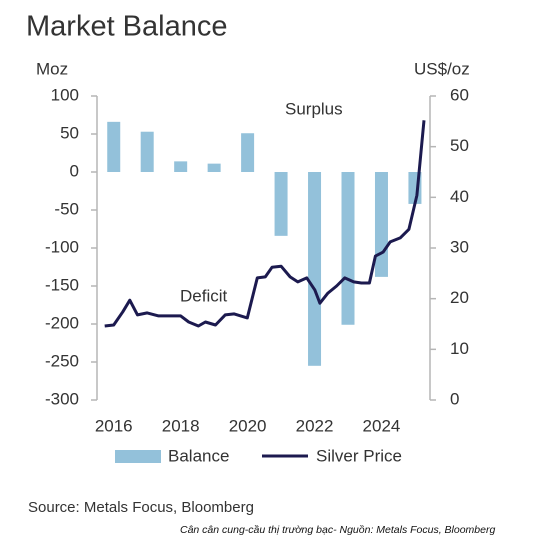 This screenshot has height=539, width=551. Describe the element at coordinates (141, 507) in the screenshot. I see `source: Source: Metals Focus, Bloomberg` at that location.